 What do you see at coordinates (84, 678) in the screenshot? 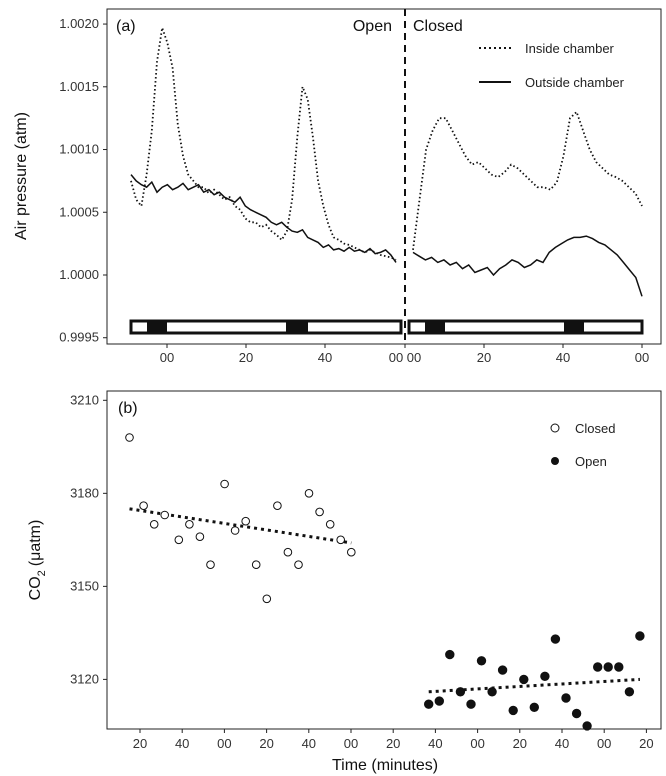
I see `y-tick-label: 3120` at bounding box center [84, 678].